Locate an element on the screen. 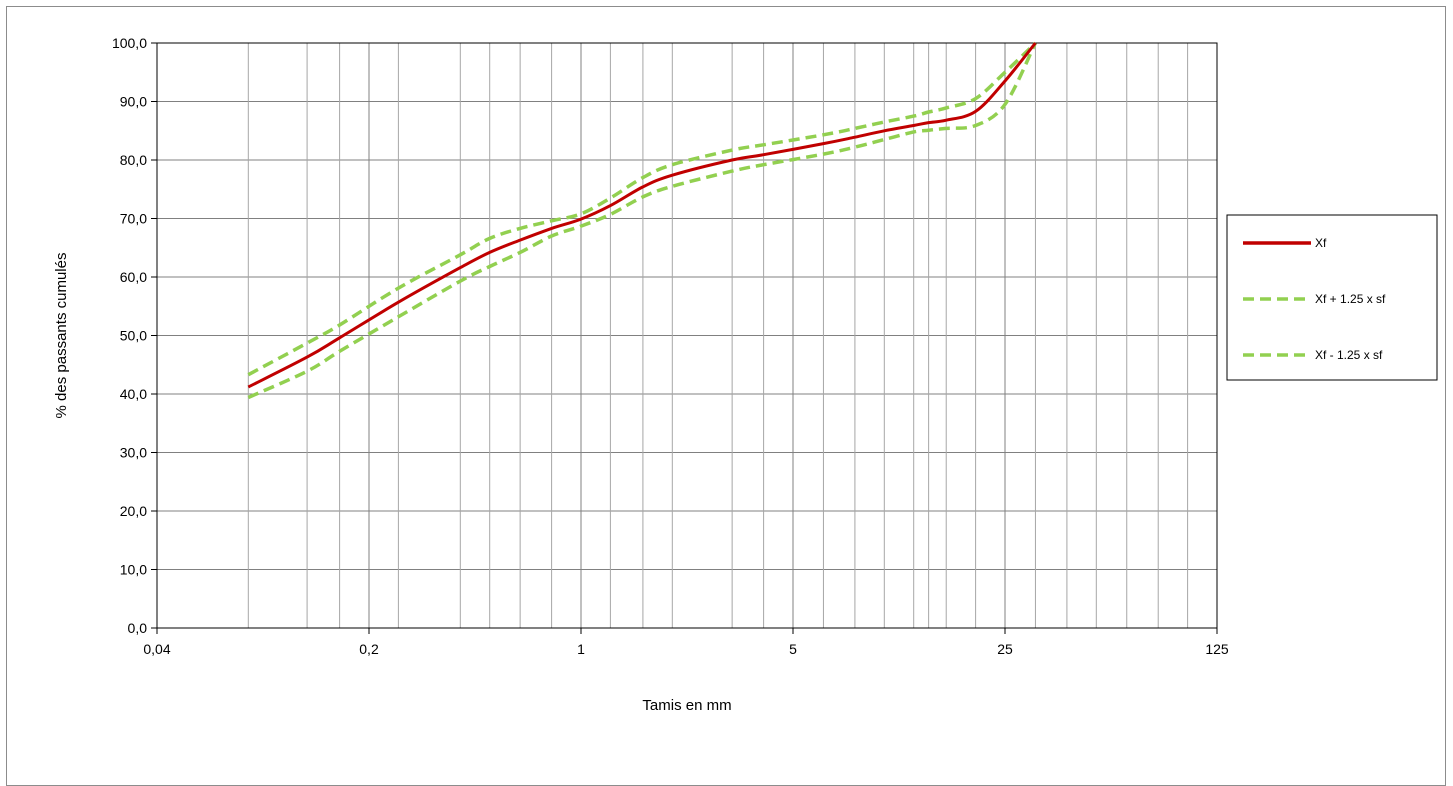 The width and height of the screenshot is (1453, 786). y-tick-label: 20,0 is located at coordinates (133, 511).